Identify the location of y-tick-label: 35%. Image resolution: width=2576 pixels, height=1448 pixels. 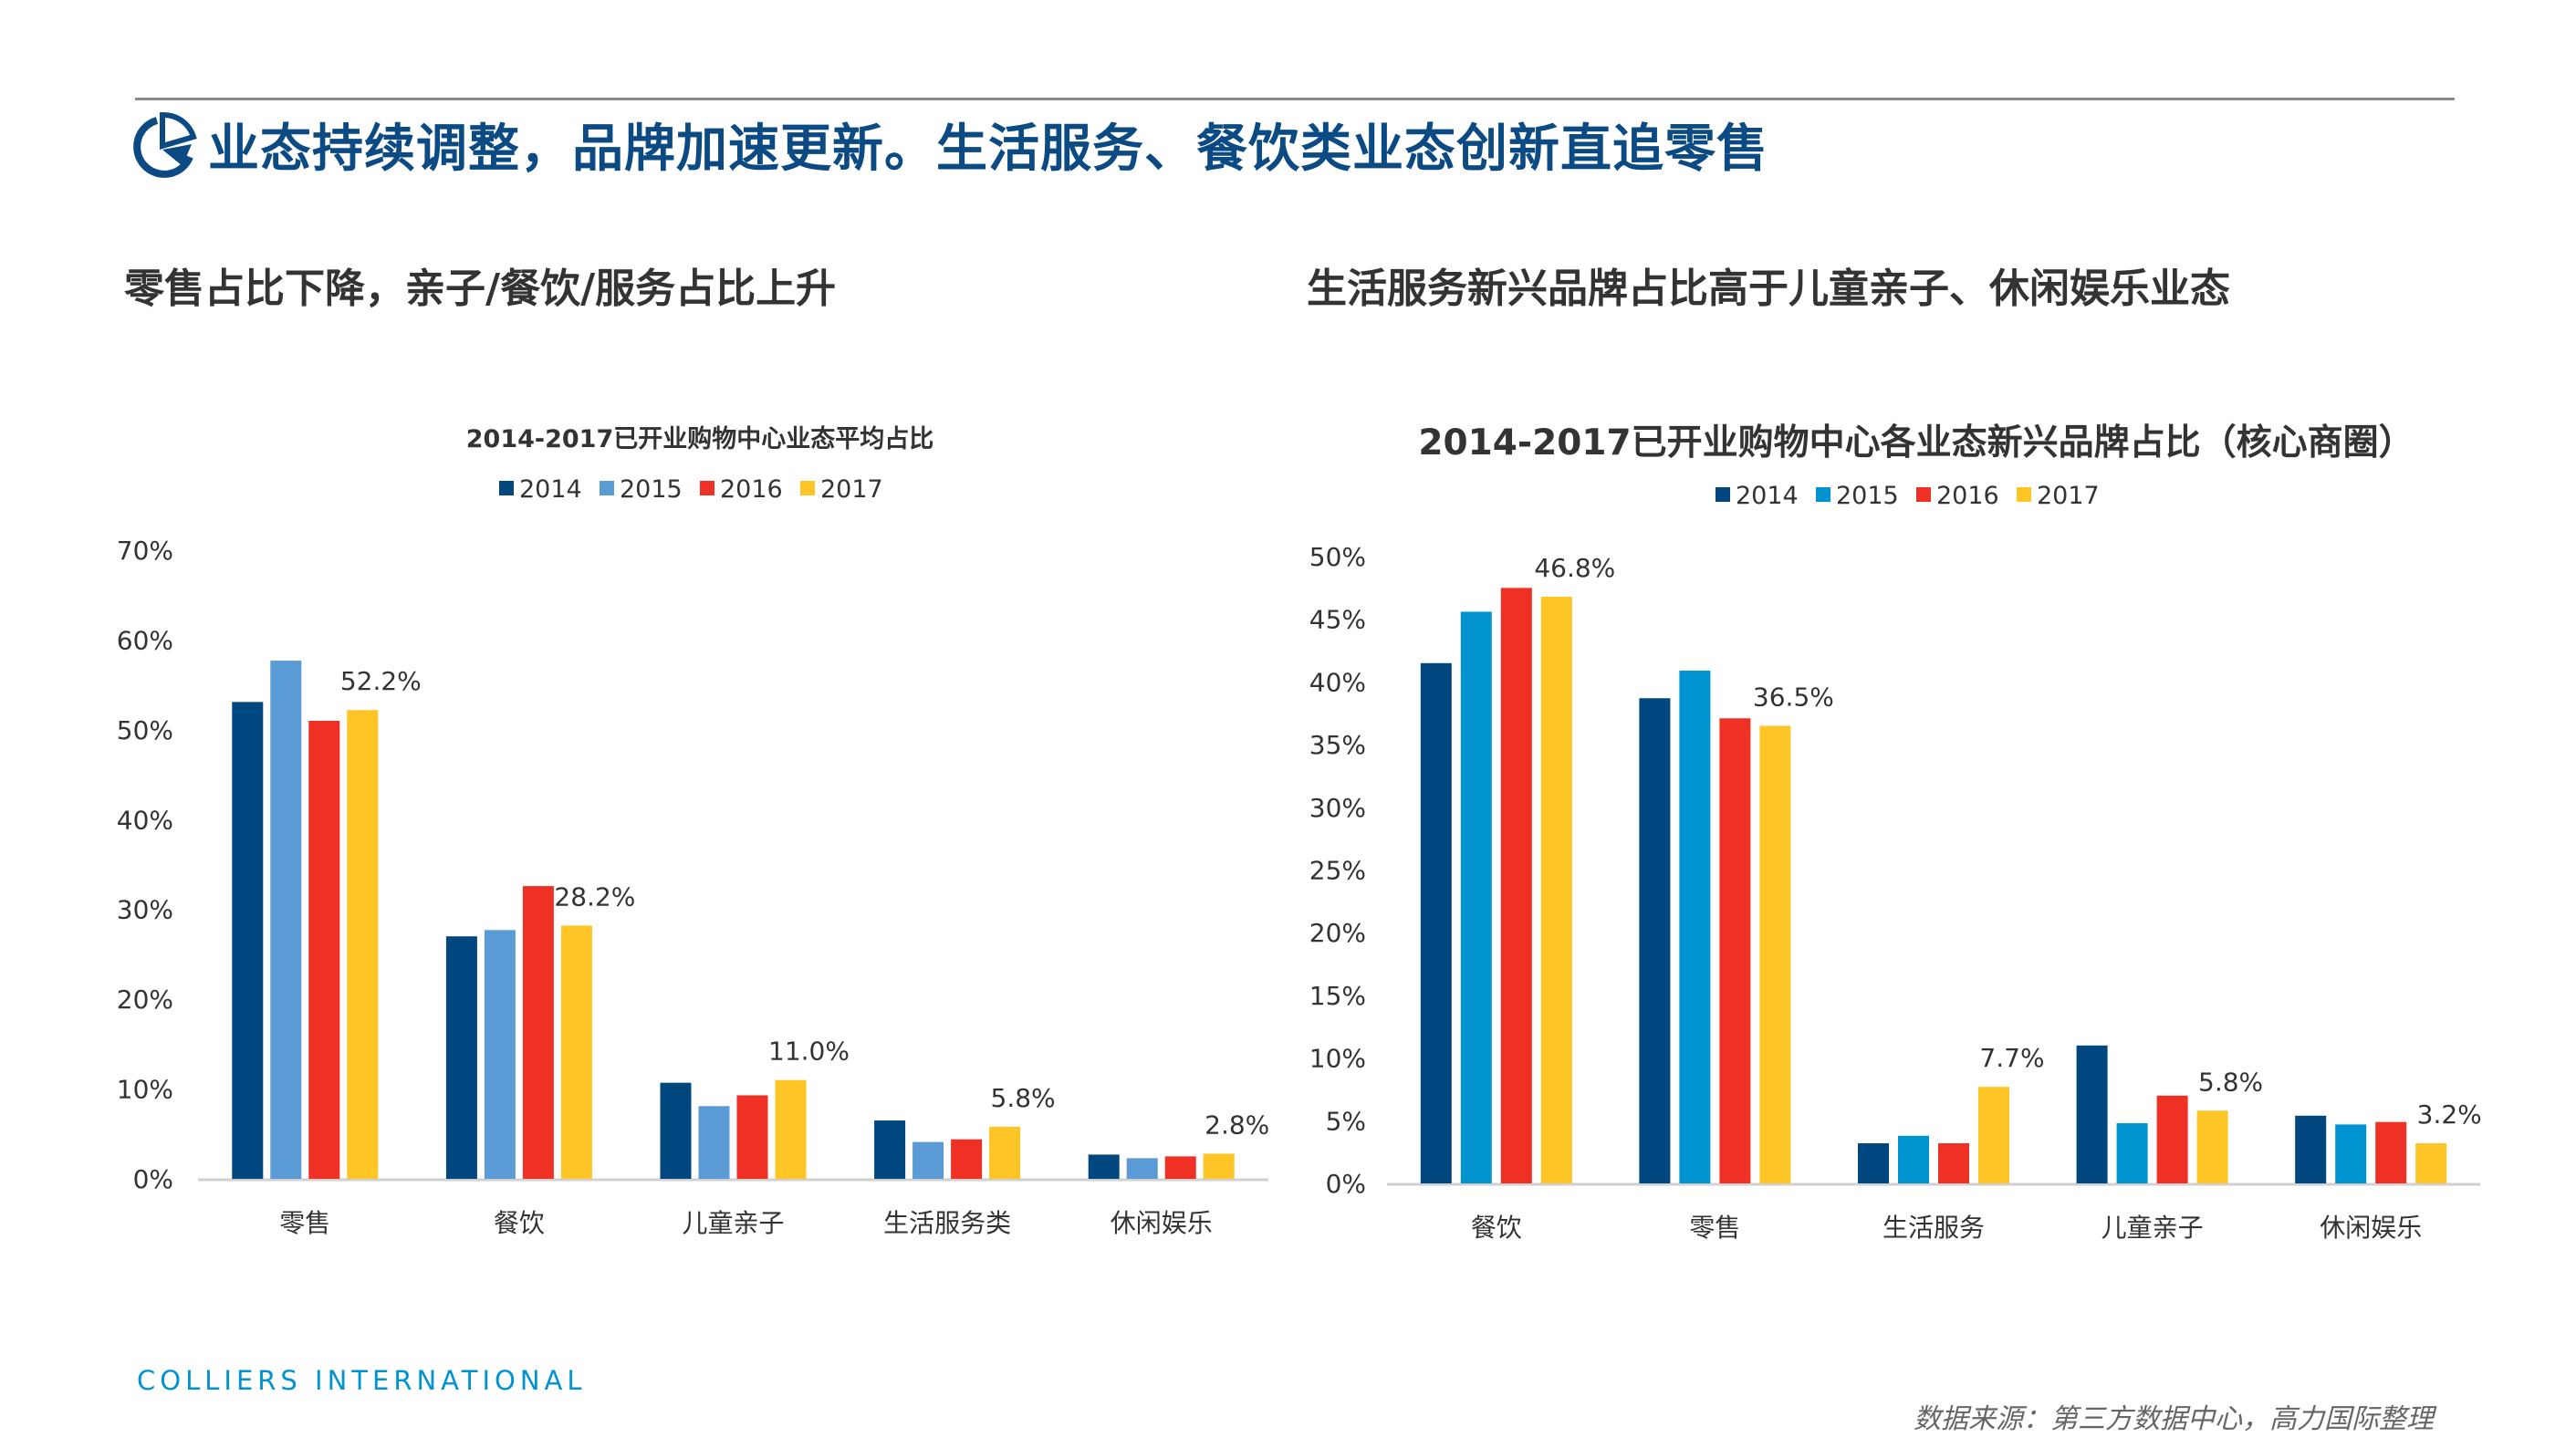
(1337, 745).